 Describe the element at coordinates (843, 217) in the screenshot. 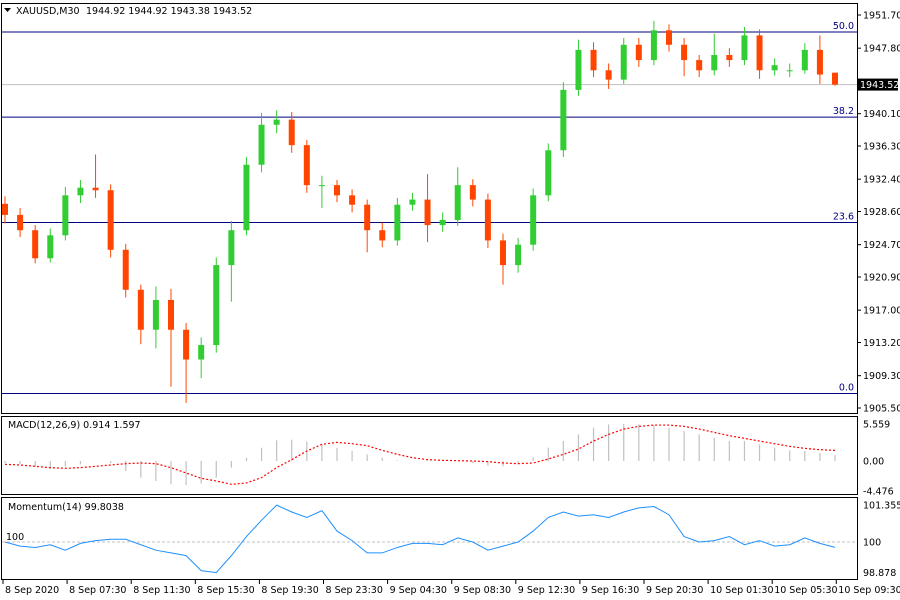

I see `fib-level-label: 23.6` at that location.